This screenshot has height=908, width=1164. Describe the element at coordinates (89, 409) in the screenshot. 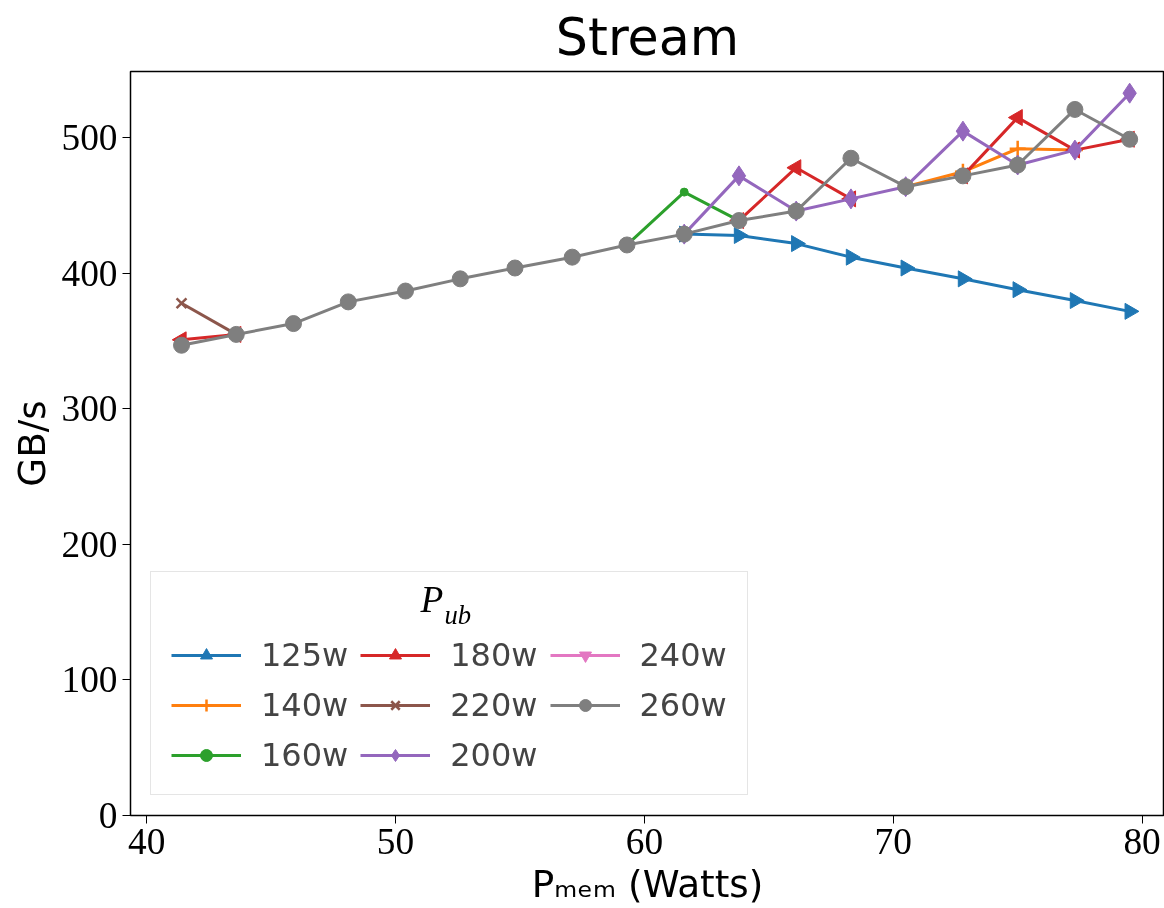

I see `y-tick-label: 300` at that location.